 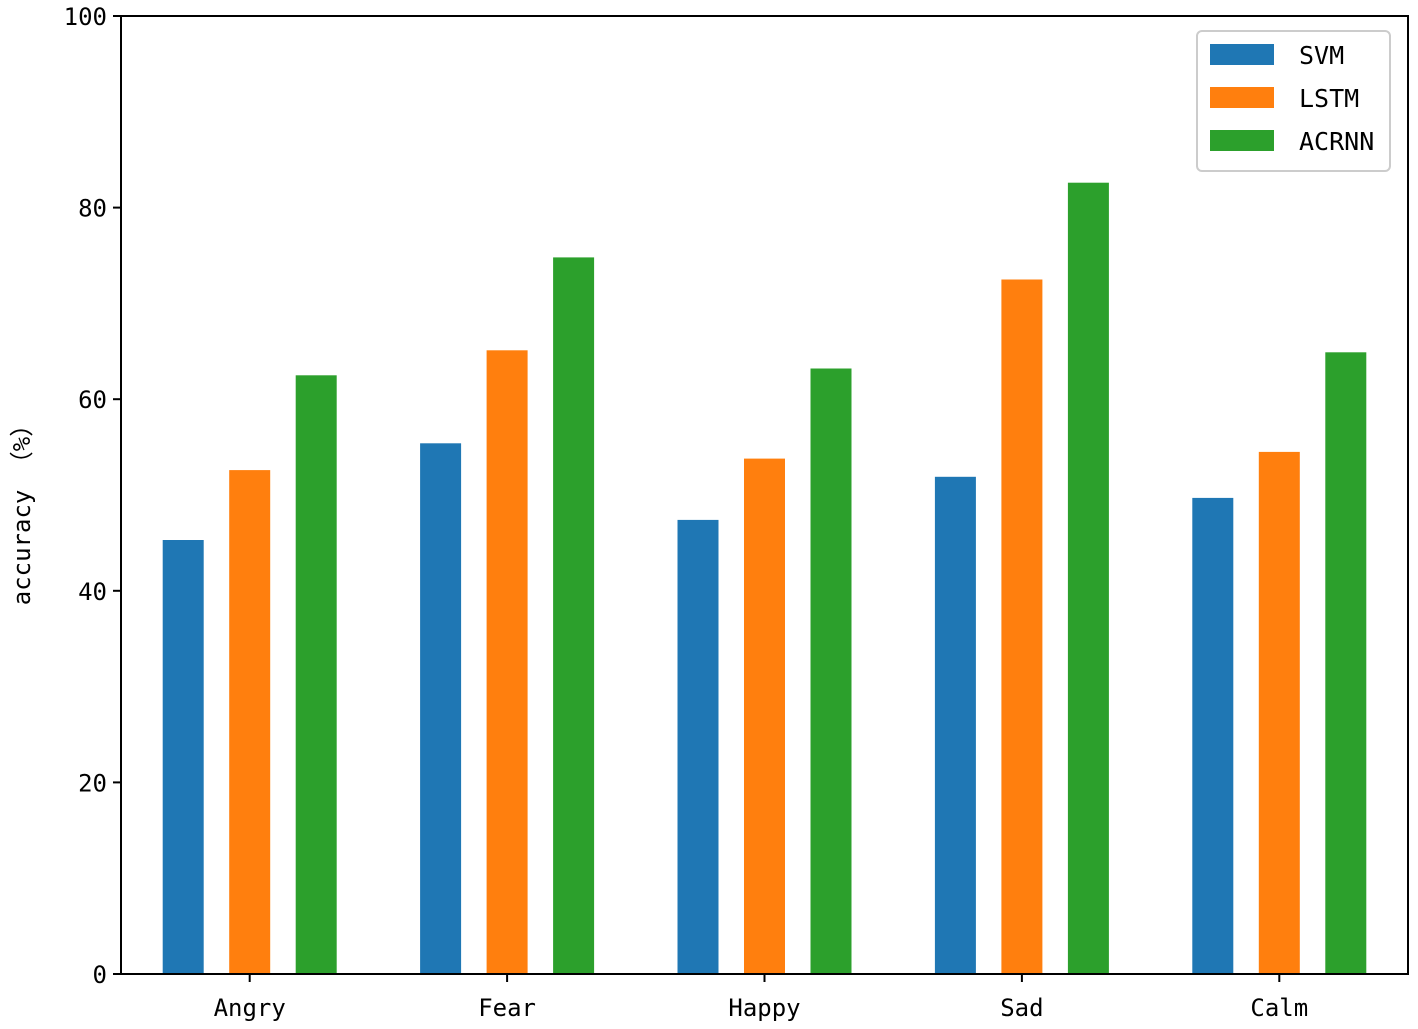 I want to click on bar-lstm-happy, so click(x=764, y=716).